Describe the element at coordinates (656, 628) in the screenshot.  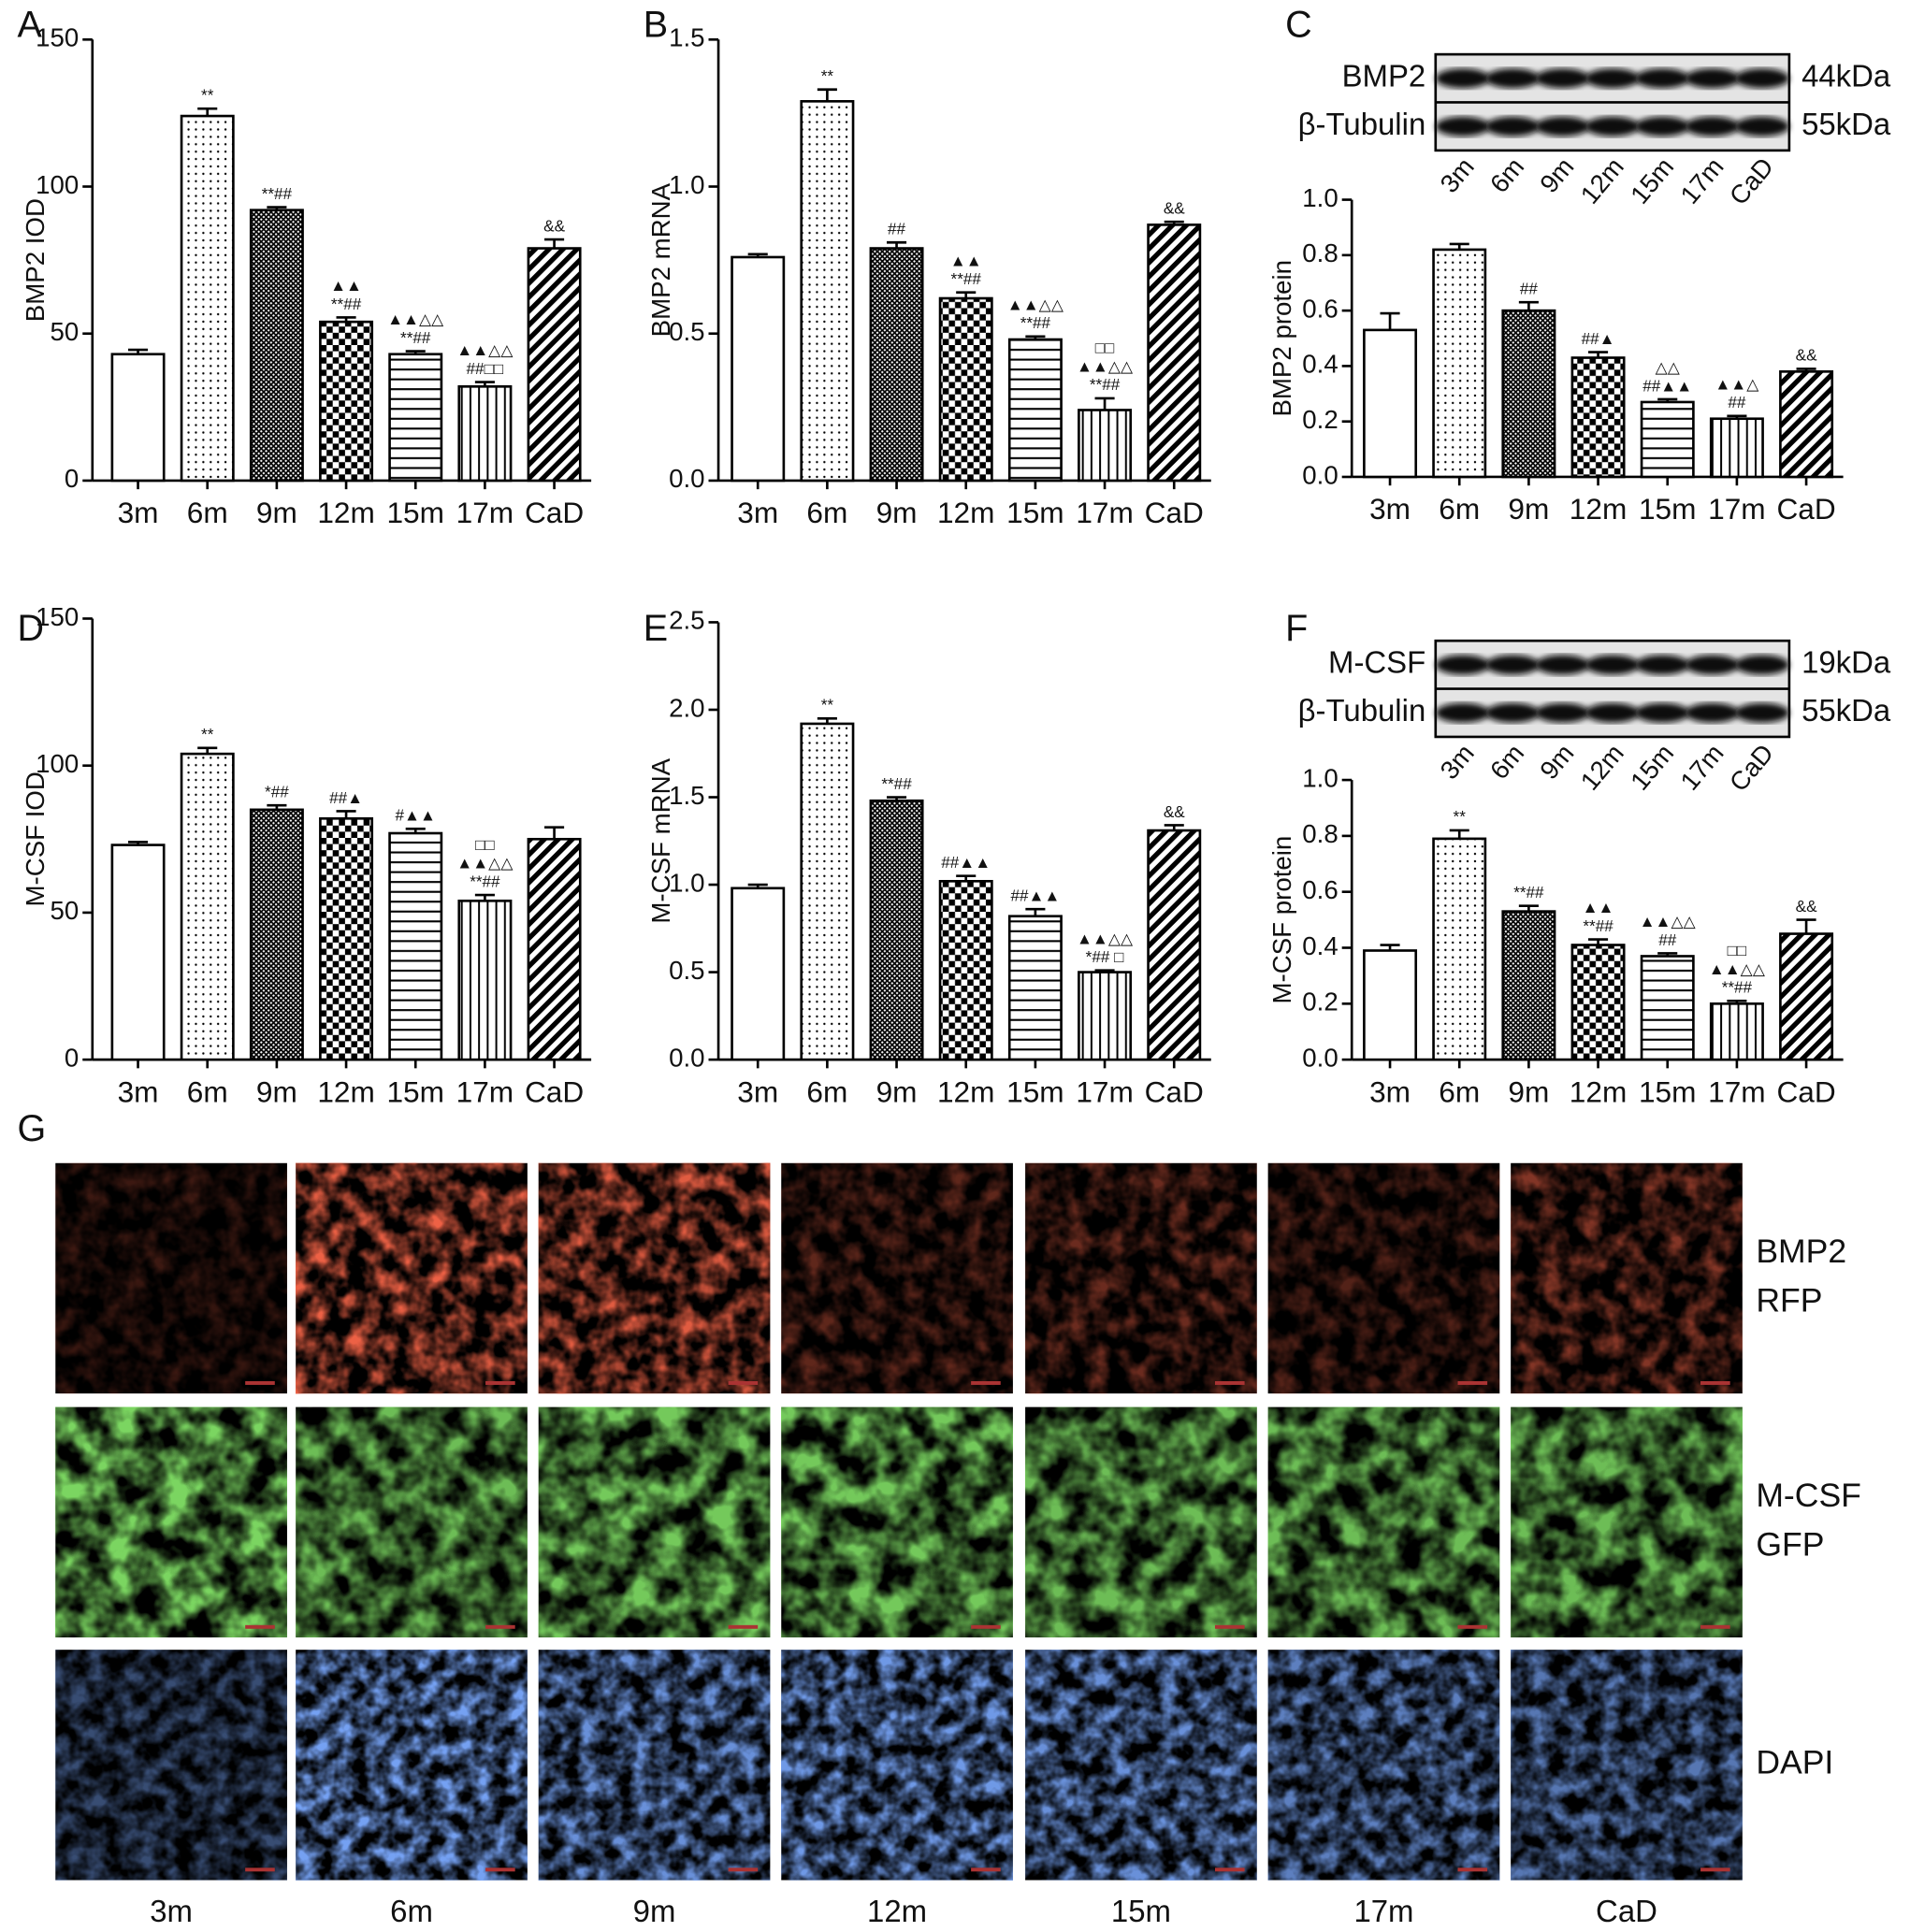
I see `panel-letter: E` at that location.